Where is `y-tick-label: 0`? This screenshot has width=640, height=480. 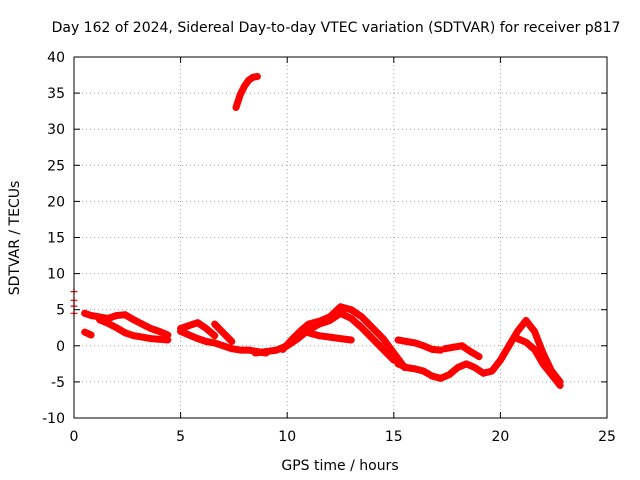
y-tick-label: 0 is located at coordinates (60, 347).